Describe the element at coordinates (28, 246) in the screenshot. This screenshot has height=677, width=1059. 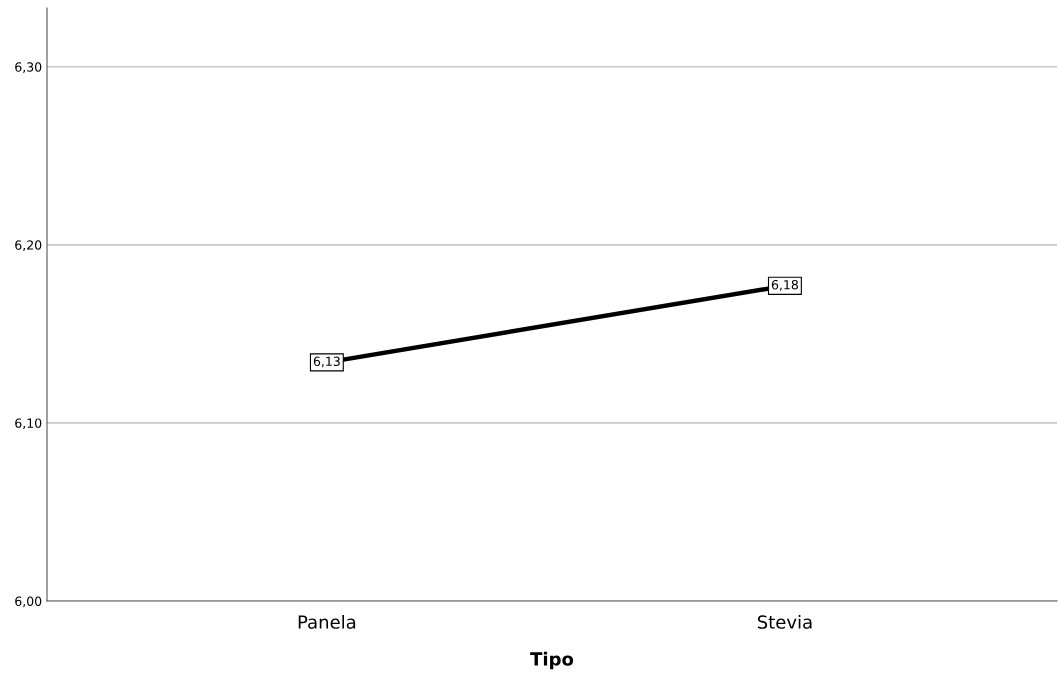
I see `y-tick-label: 6,20` at that location.